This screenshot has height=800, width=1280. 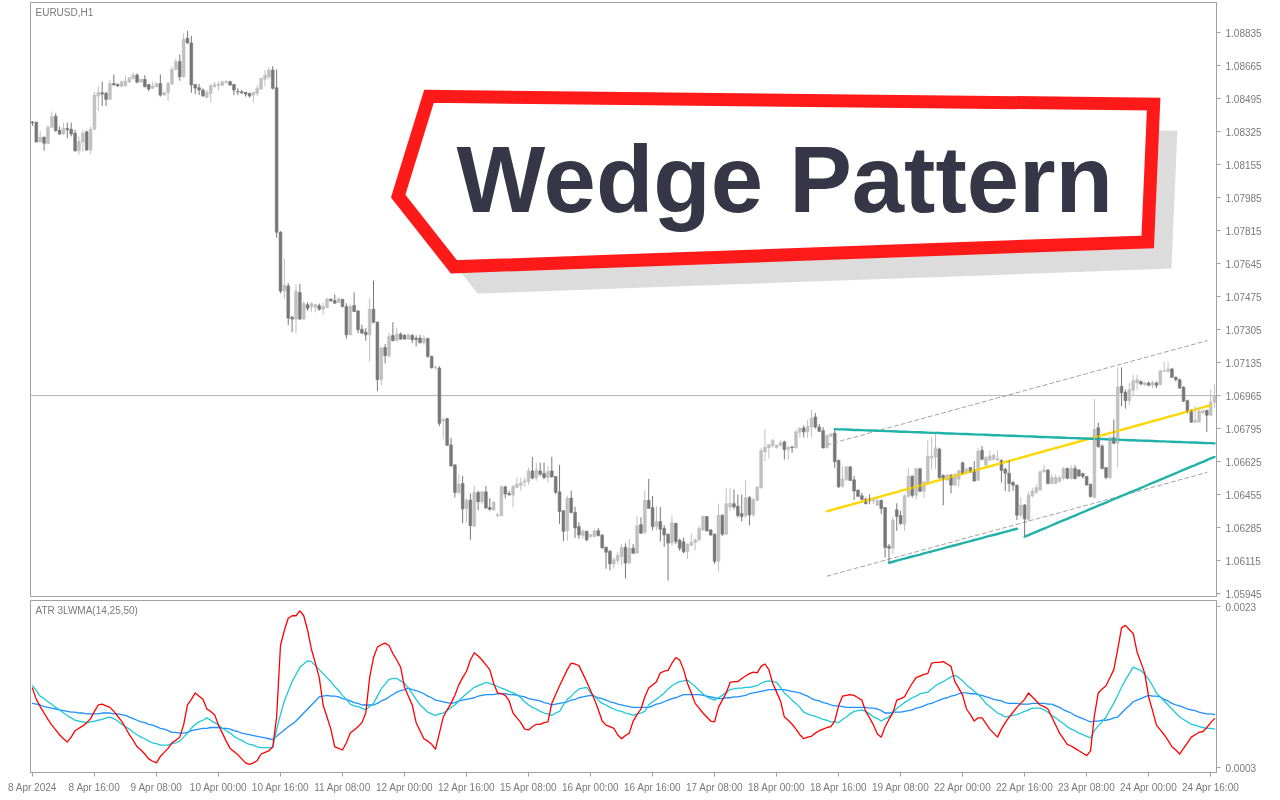 I want to click on y-tick-label: 1.05945, so click(x=1244, y=594).